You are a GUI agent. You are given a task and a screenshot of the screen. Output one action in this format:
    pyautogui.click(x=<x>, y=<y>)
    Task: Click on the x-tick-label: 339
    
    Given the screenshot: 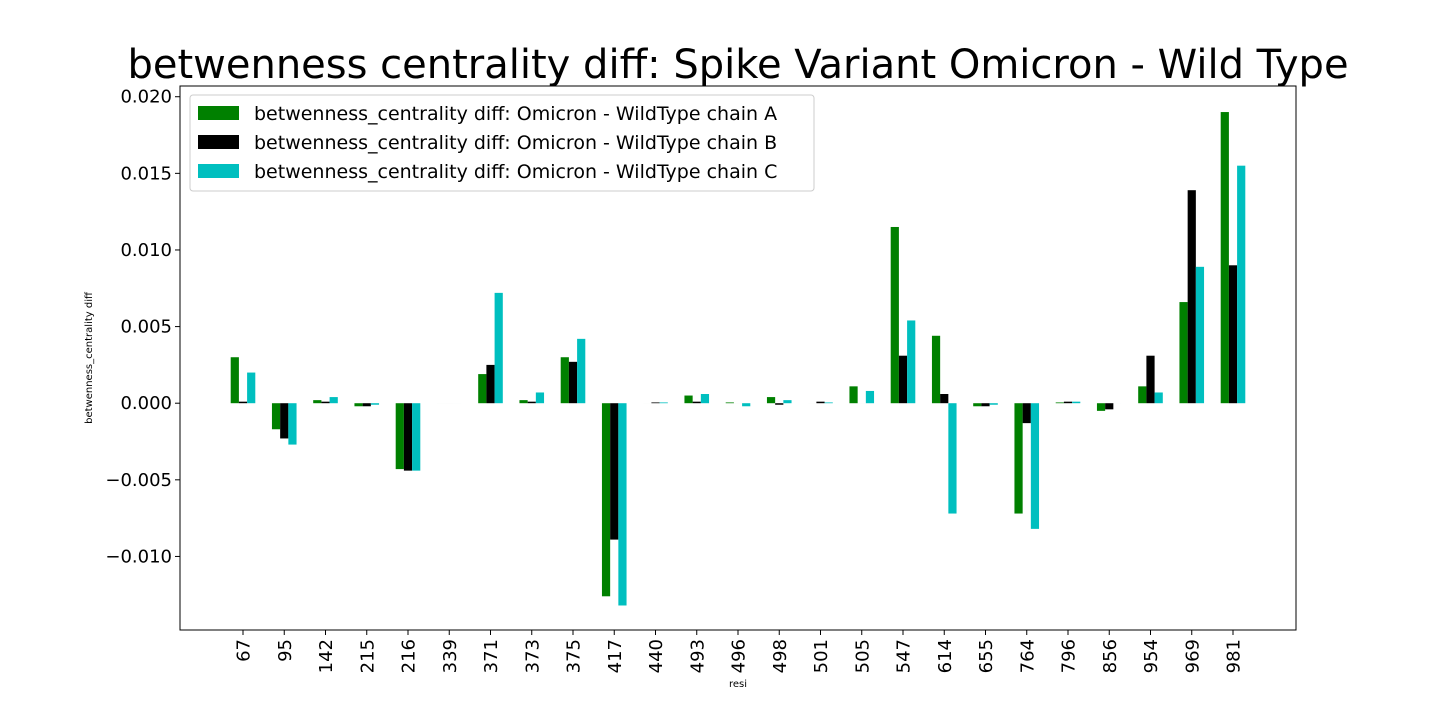 What is the action you would take?
    pyautogui.click(x=450, y=656)
    